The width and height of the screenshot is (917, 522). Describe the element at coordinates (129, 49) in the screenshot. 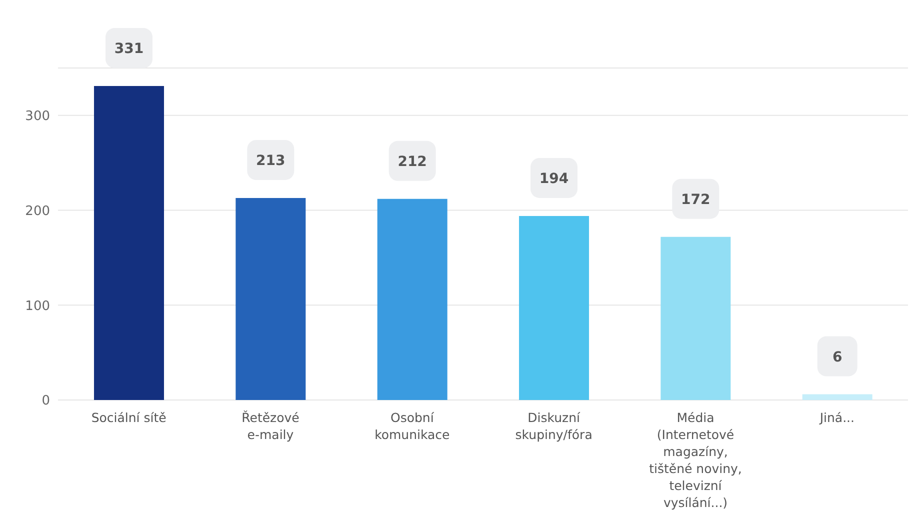

I see `data-label: 331` at that location.